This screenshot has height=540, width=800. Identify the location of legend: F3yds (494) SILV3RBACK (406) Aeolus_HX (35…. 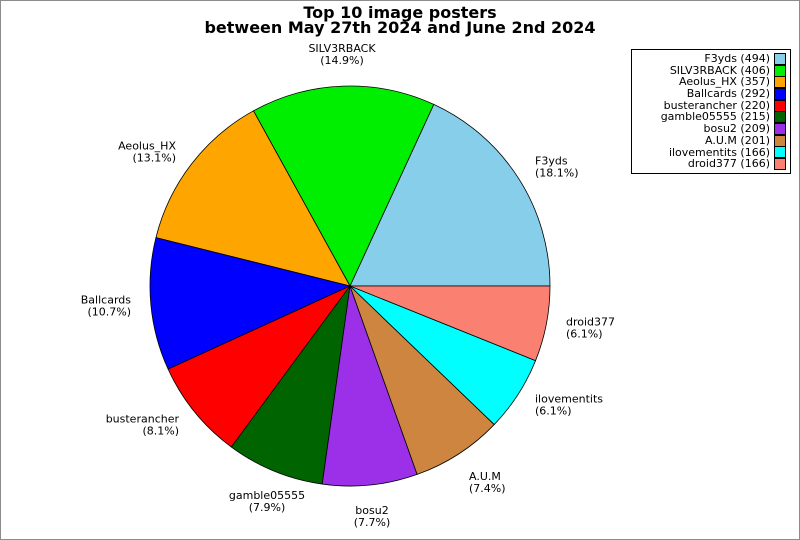
(711, 111).